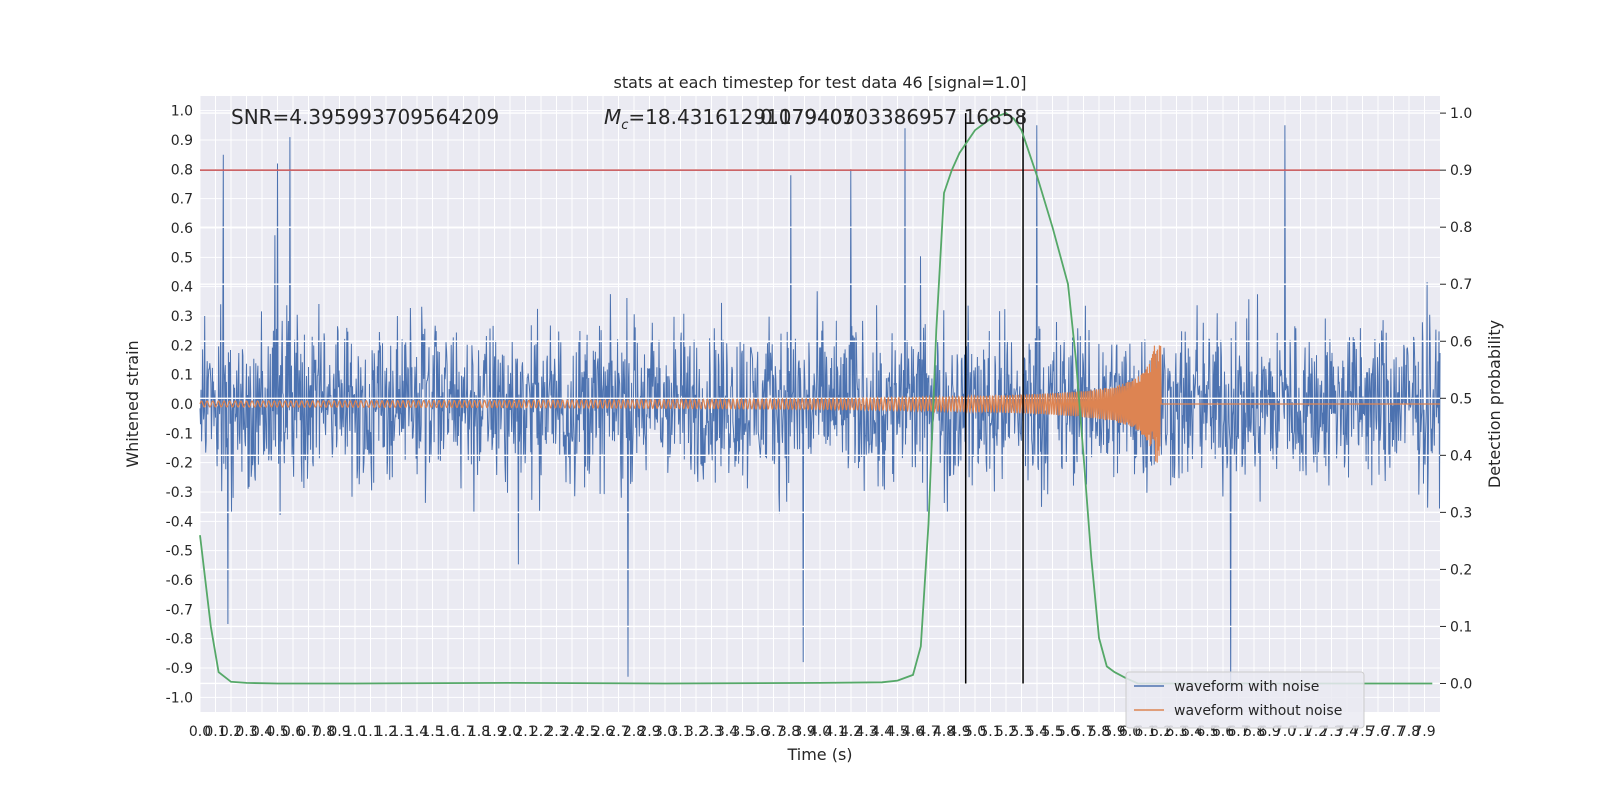 This screenshot has height=804, width=1600. Describe the element at coordinates (1393, 732) in the screenshot. I see `x-tick-label: 7.7` at that location.